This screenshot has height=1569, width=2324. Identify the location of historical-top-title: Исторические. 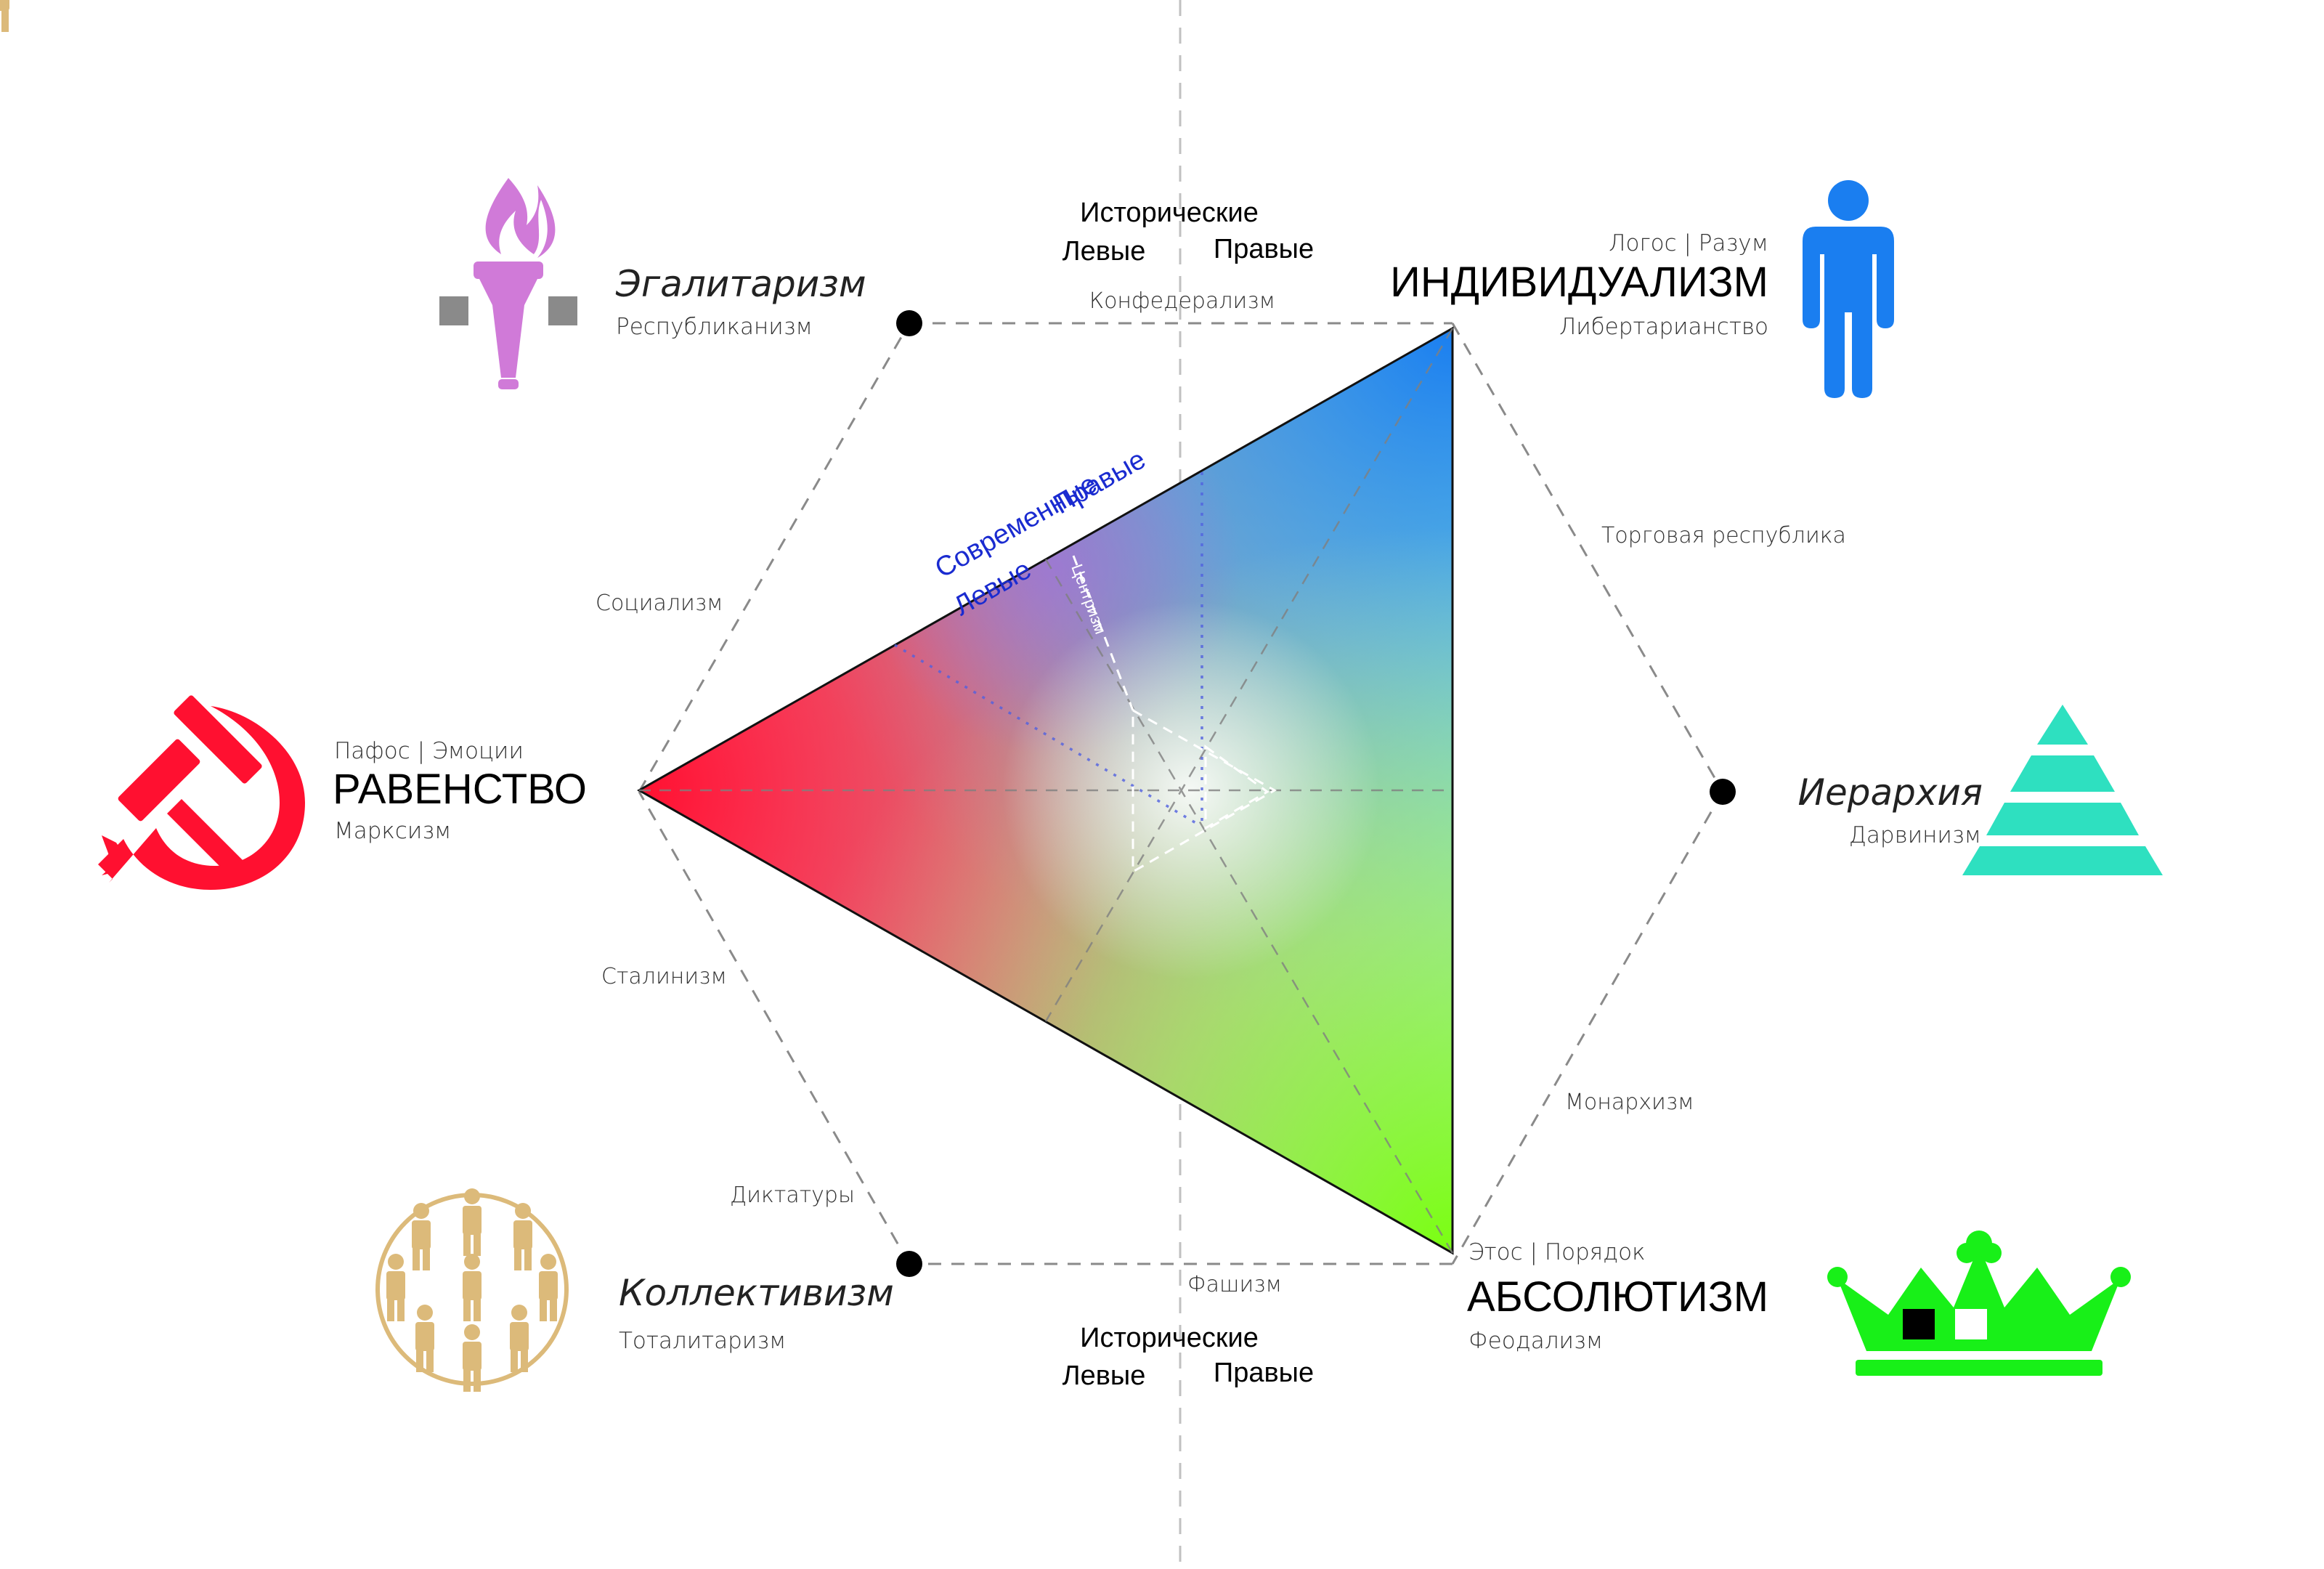
(1169, 213).